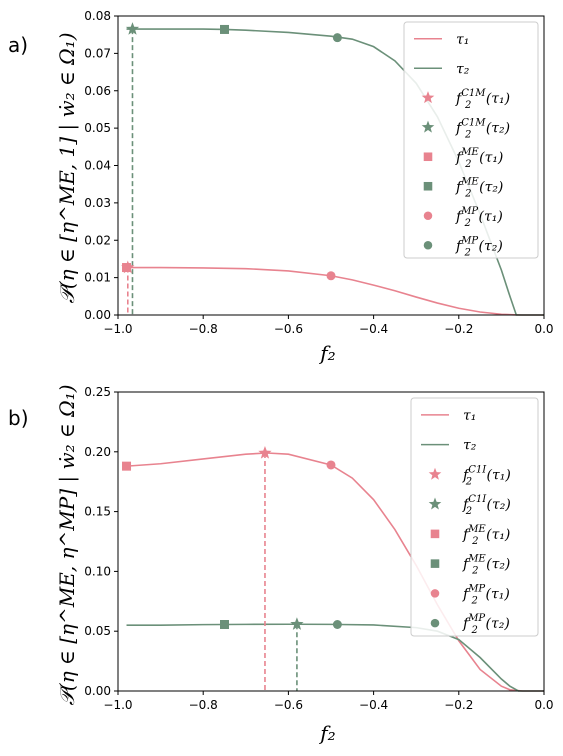 The image size is (563, 756). What do you see at coordinates (97, 16) in the screenshot?
I see `y-tick-label: 0.08` at bounding box center [97, 16].